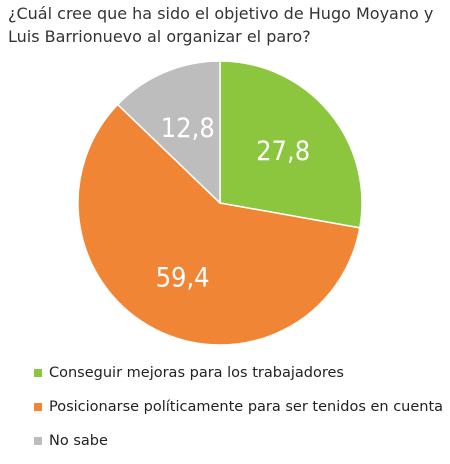  What do you see at coordinates (183, 277) in the screenshot?
I see `slice-data-label: 59,4` at bounding box center [183, 277].